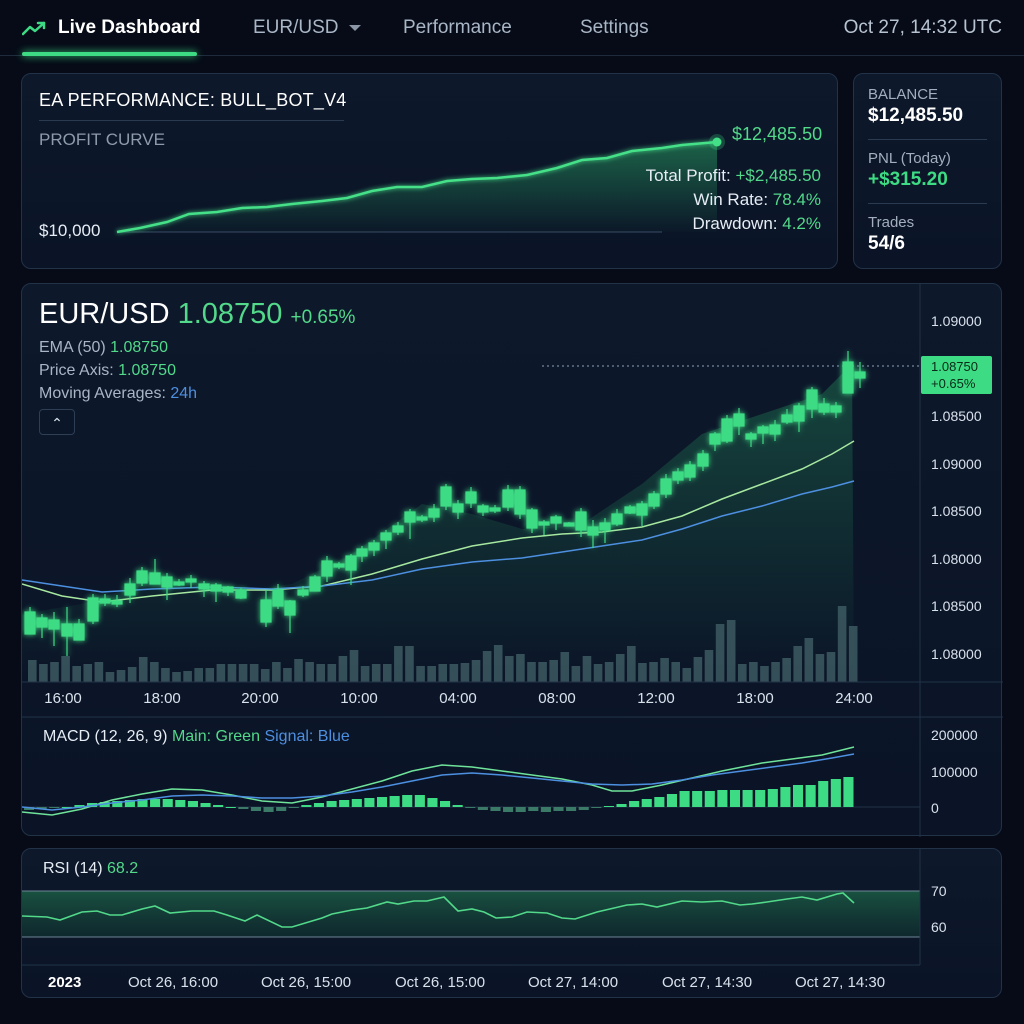 The image size is (1024, 1024). What do you see at coordinates (104, 314) in the screenshot?
I see `pair-name: EUR/USD` at bounding box center [104, 314].